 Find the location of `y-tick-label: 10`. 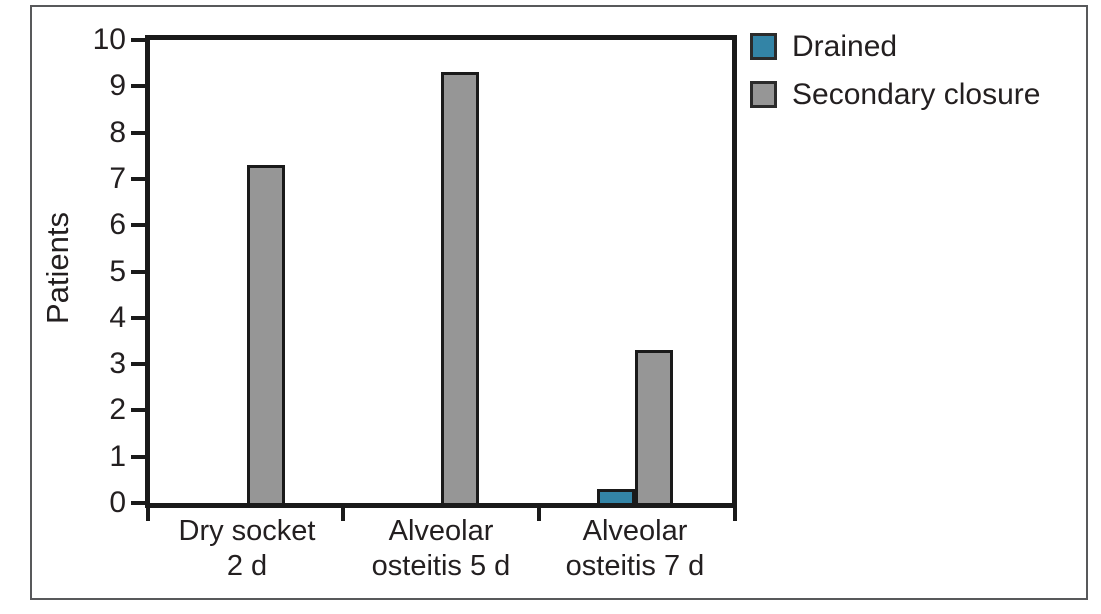

y-tick-label: 10 is located at coordinates (109, 39).